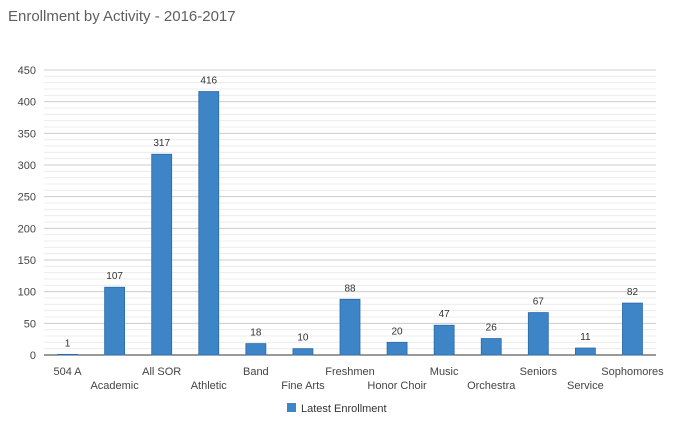  What do you see at coordinates (585, 386) in the screenshot?
I see `x-tick-label: Service` at bounding box center [585, 386].